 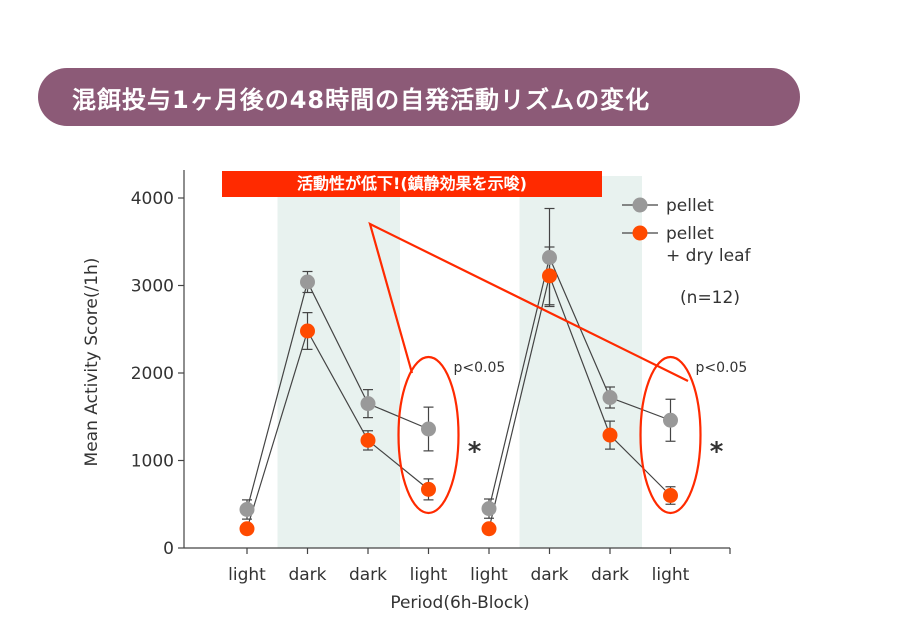 I want to click on callout-pointer, so click(x=528, y=301).